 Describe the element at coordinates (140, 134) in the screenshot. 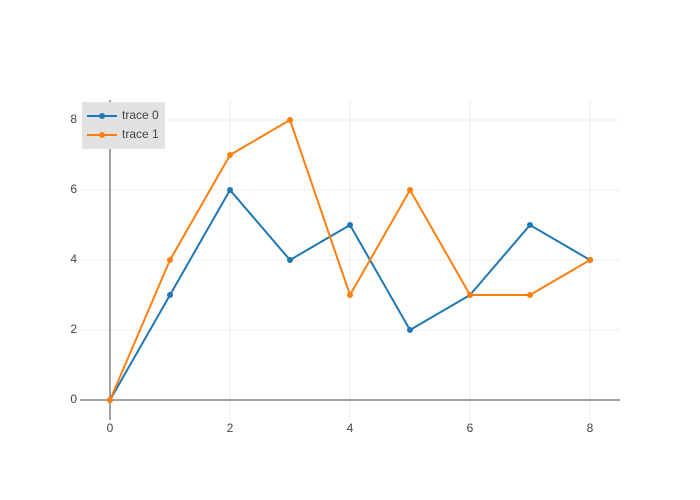

I see `legend-label: trace 1` at that location.